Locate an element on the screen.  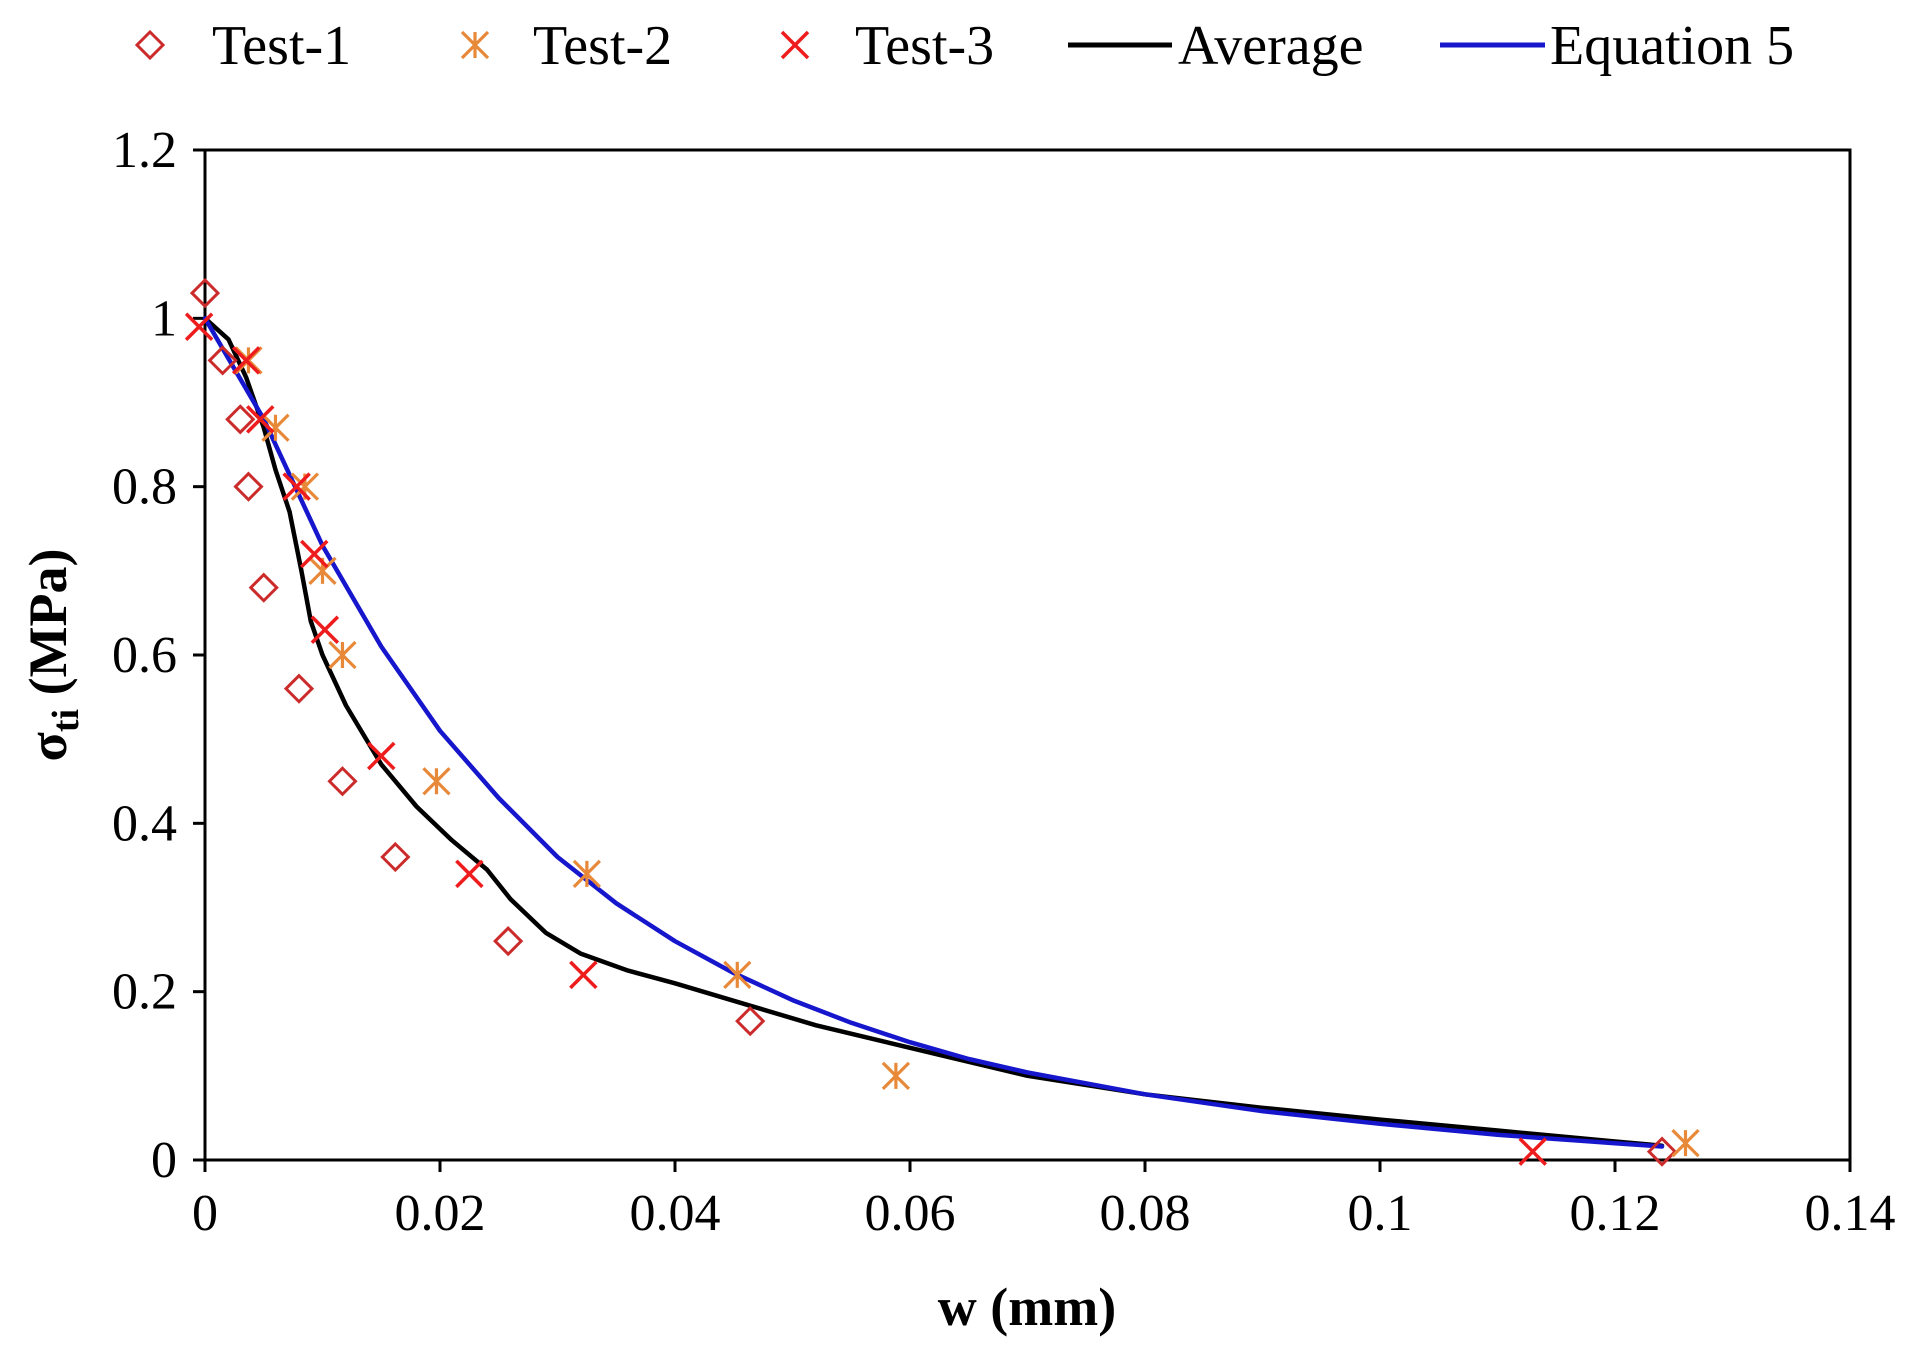
legend-item-test-1: Test-1 is located at coordinates (242, 46).